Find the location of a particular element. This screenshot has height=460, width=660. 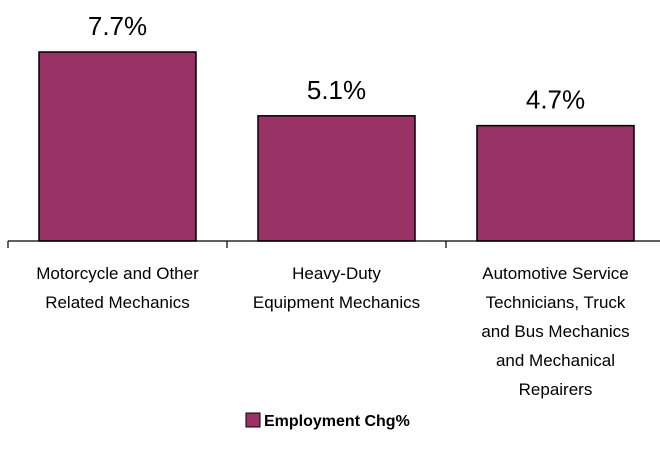

category-label: Heavy-Duty Equipment Mechanics is located at coordinates (336, 288).